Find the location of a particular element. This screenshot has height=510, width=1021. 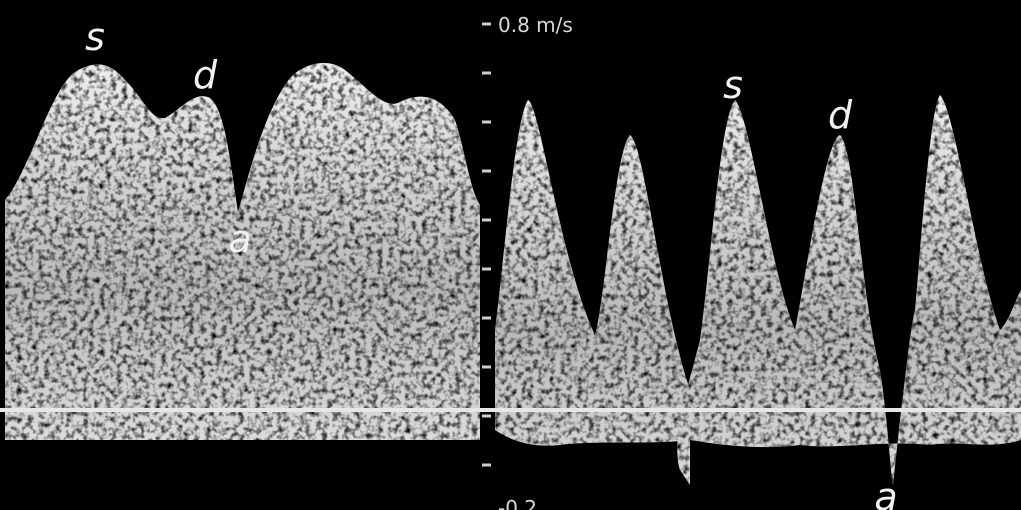

baseline is located at coordinates (510, 410).